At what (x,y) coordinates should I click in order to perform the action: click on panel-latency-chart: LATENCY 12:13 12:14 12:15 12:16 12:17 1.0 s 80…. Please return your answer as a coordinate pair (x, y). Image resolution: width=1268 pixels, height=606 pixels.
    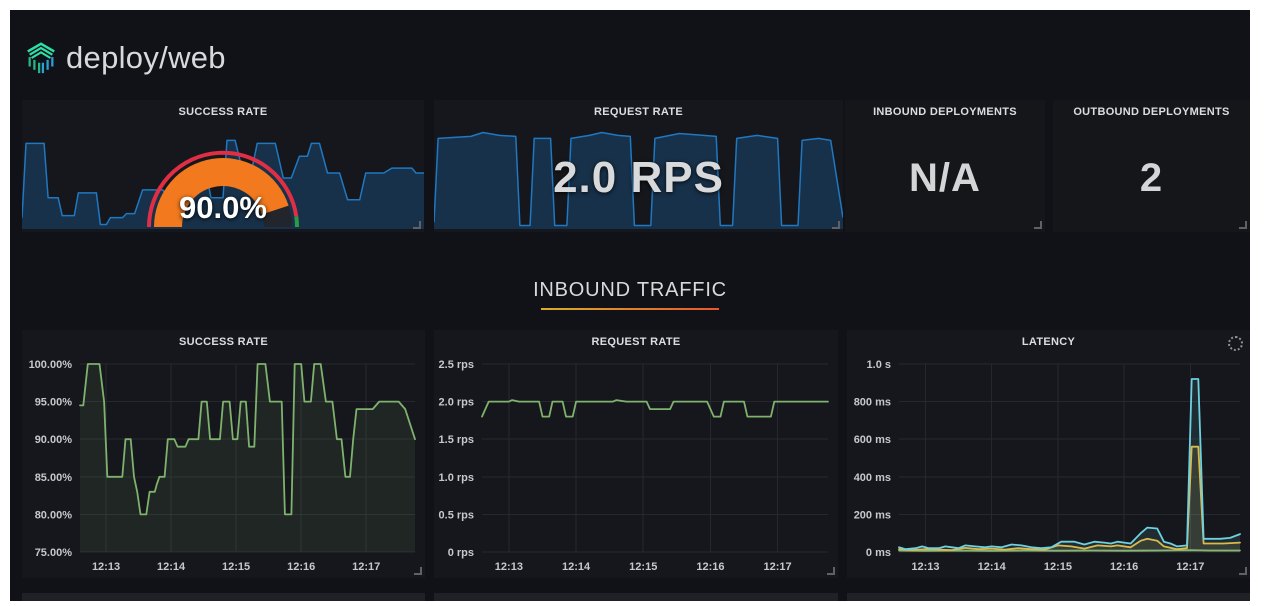
    Looking at the image, I should click on (1048, 454).